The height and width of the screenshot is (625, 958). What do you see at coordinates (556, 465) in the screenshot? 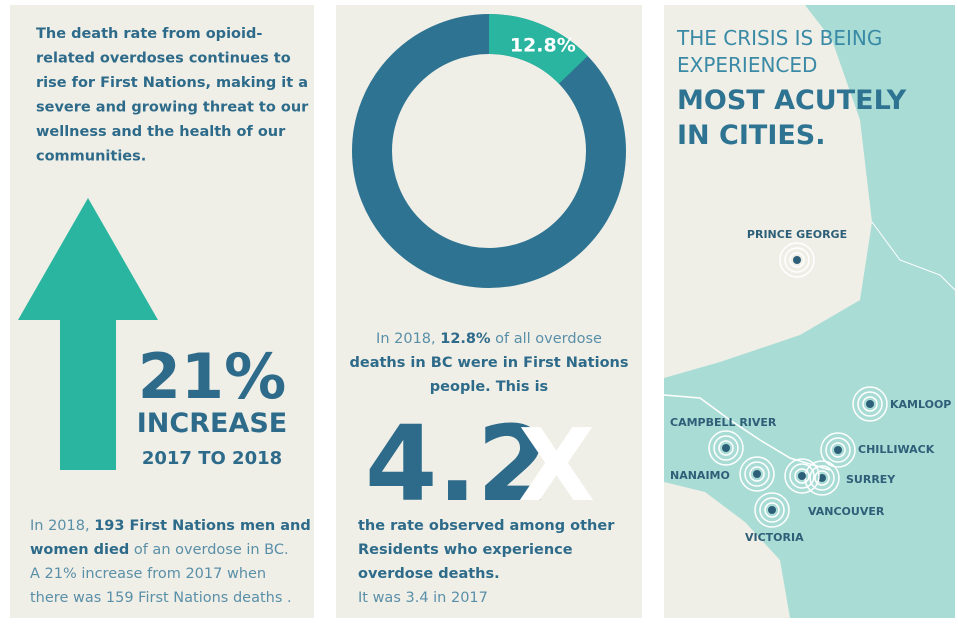
I see `multiplier-sign: X` at bounding box center [556, 465].